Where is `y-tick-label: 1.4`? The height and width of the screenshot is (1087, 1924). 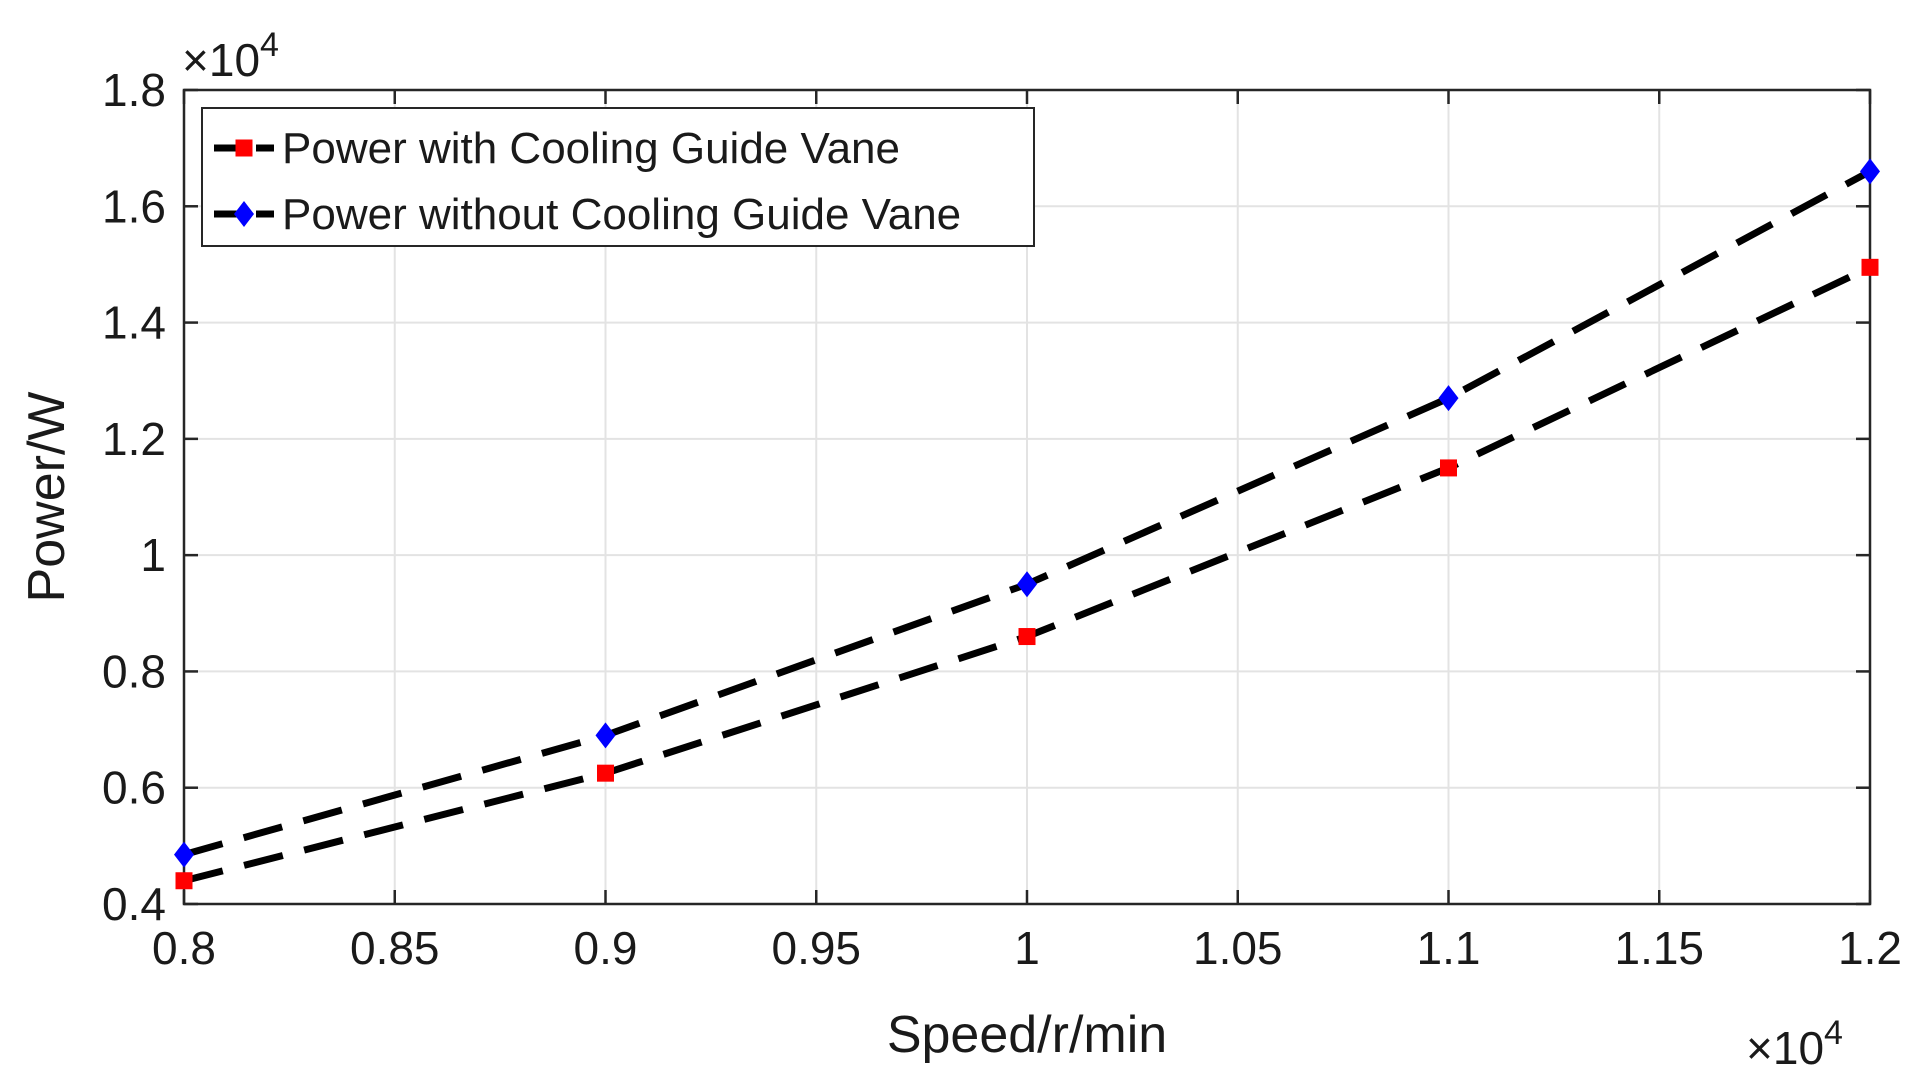 y-tick-label: 1.4 is located at coordinates (134, 323).